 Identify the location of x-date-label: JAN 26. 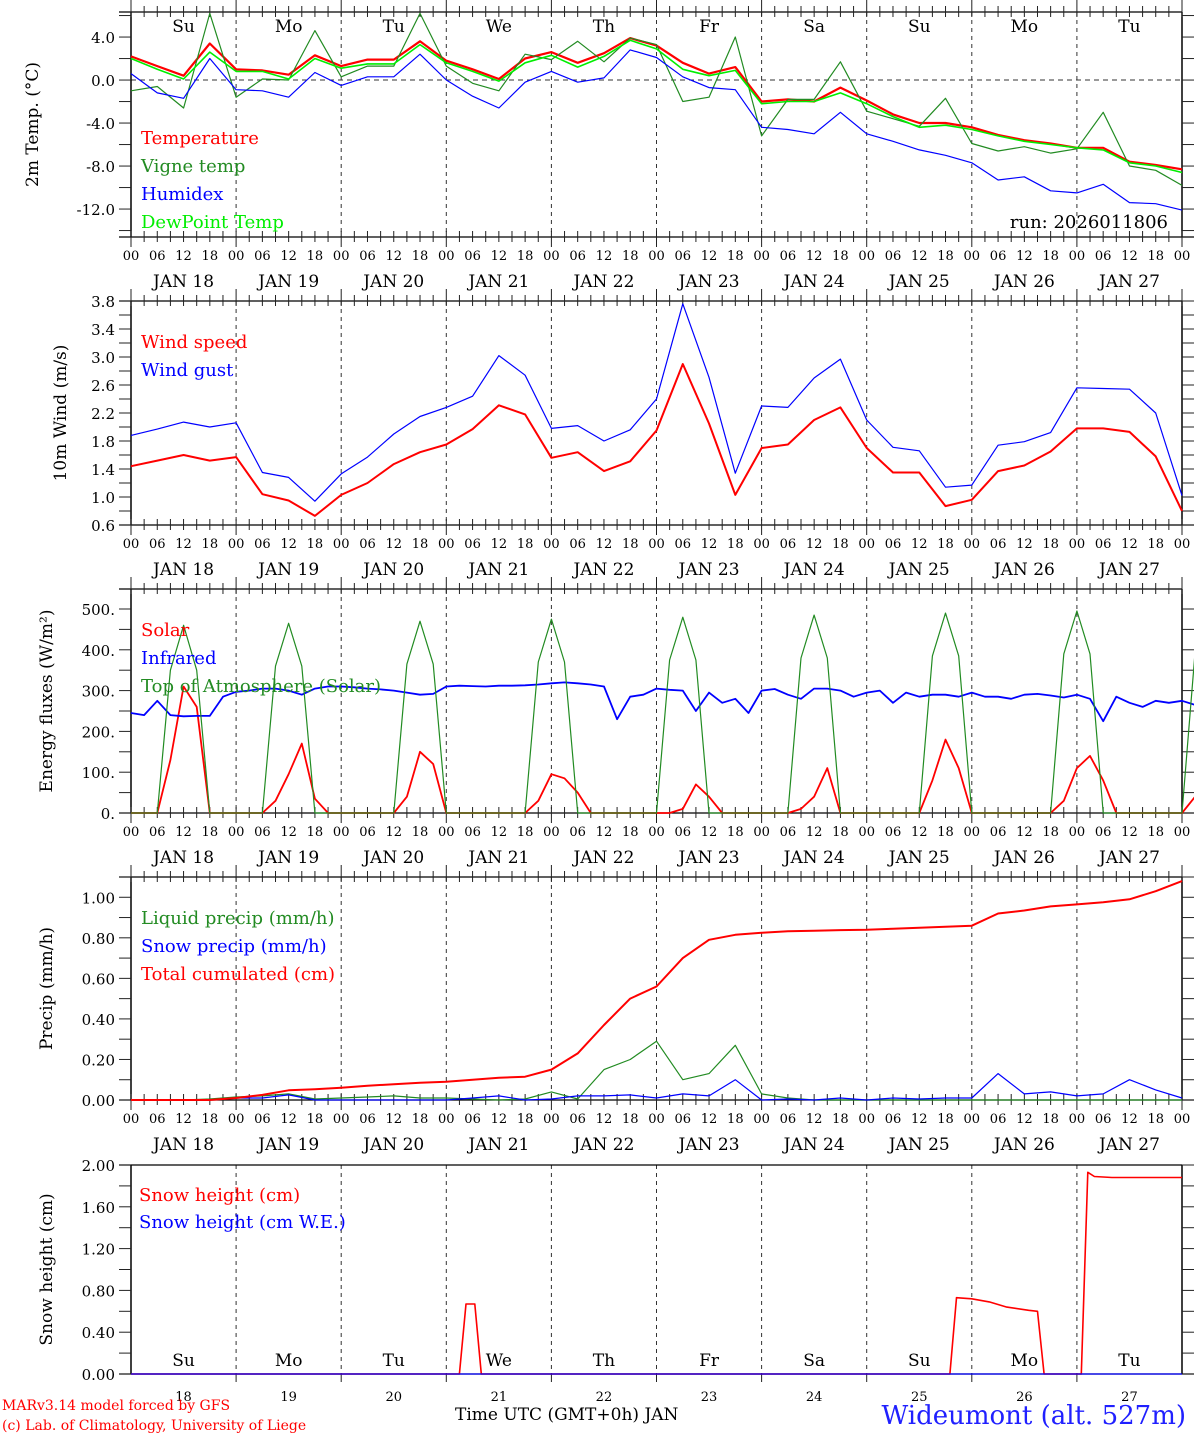
(1023, 282).